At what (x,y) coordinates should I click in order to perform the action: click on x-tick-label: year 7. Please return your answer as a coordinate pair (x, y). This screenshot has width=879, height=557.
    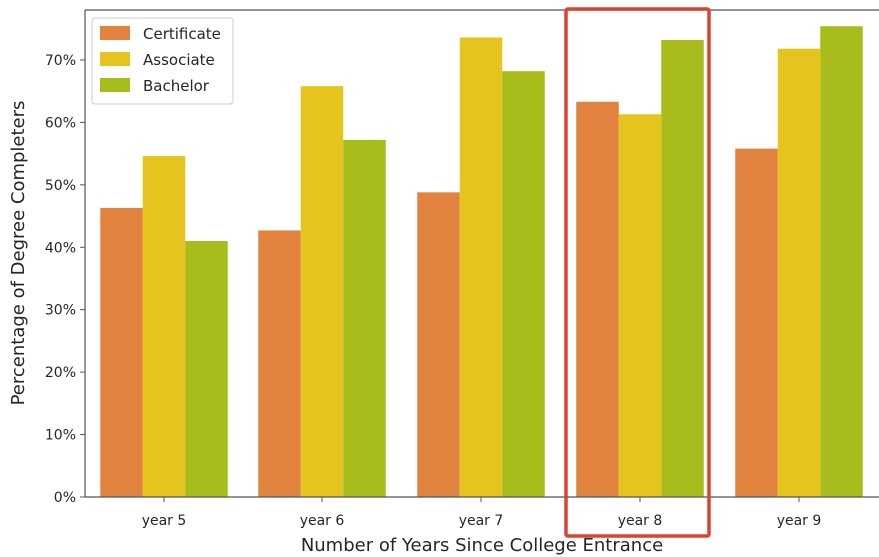
    Looking at the image, I should click on (481, 521).